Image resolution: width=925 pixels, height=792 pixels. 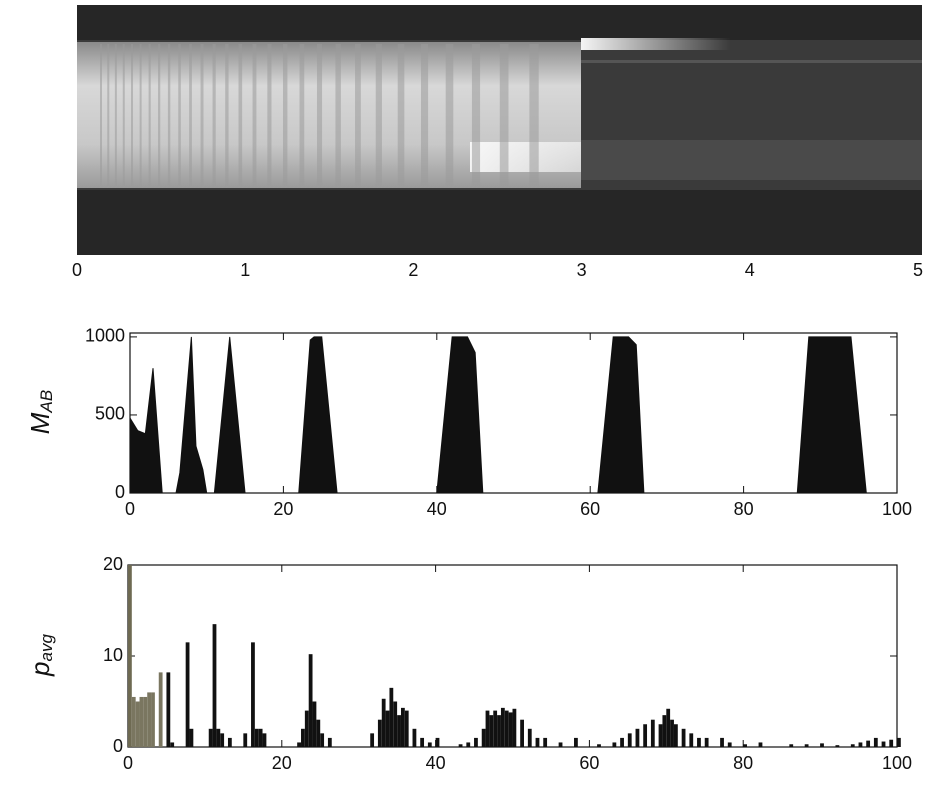 What do you see at coordinates (413, 270) in the screenshot?
I see `x-tick-label: 2` at bounding box center [413, 270].